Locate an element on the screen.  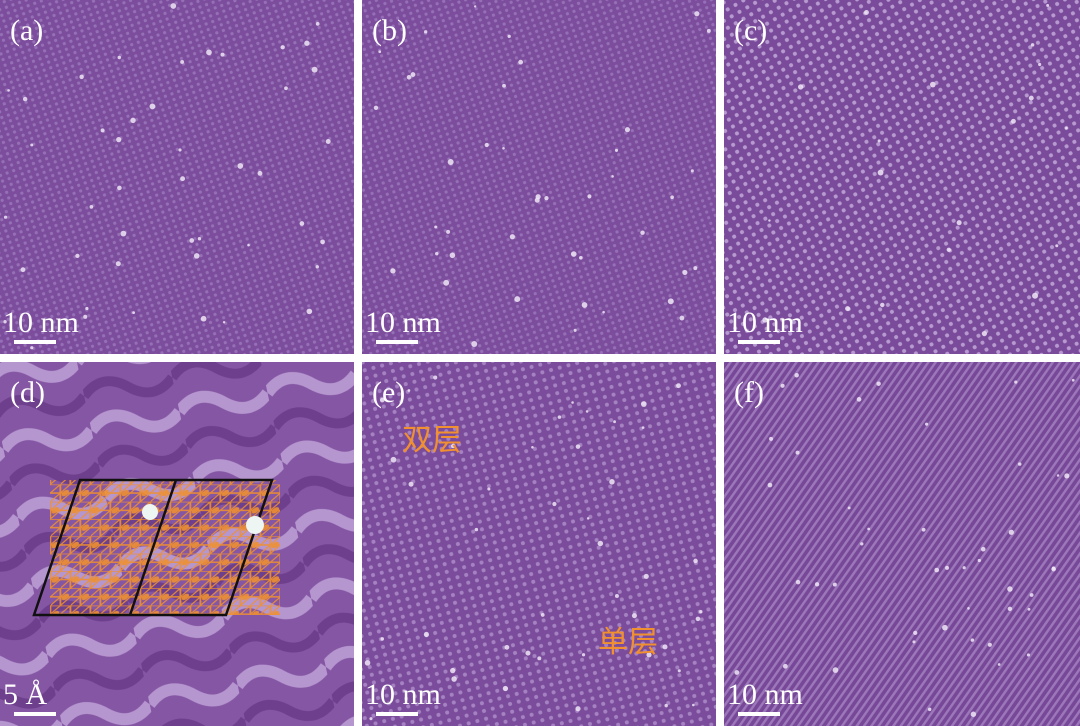
panel-label: (f) is located at coordinates (749, 392).